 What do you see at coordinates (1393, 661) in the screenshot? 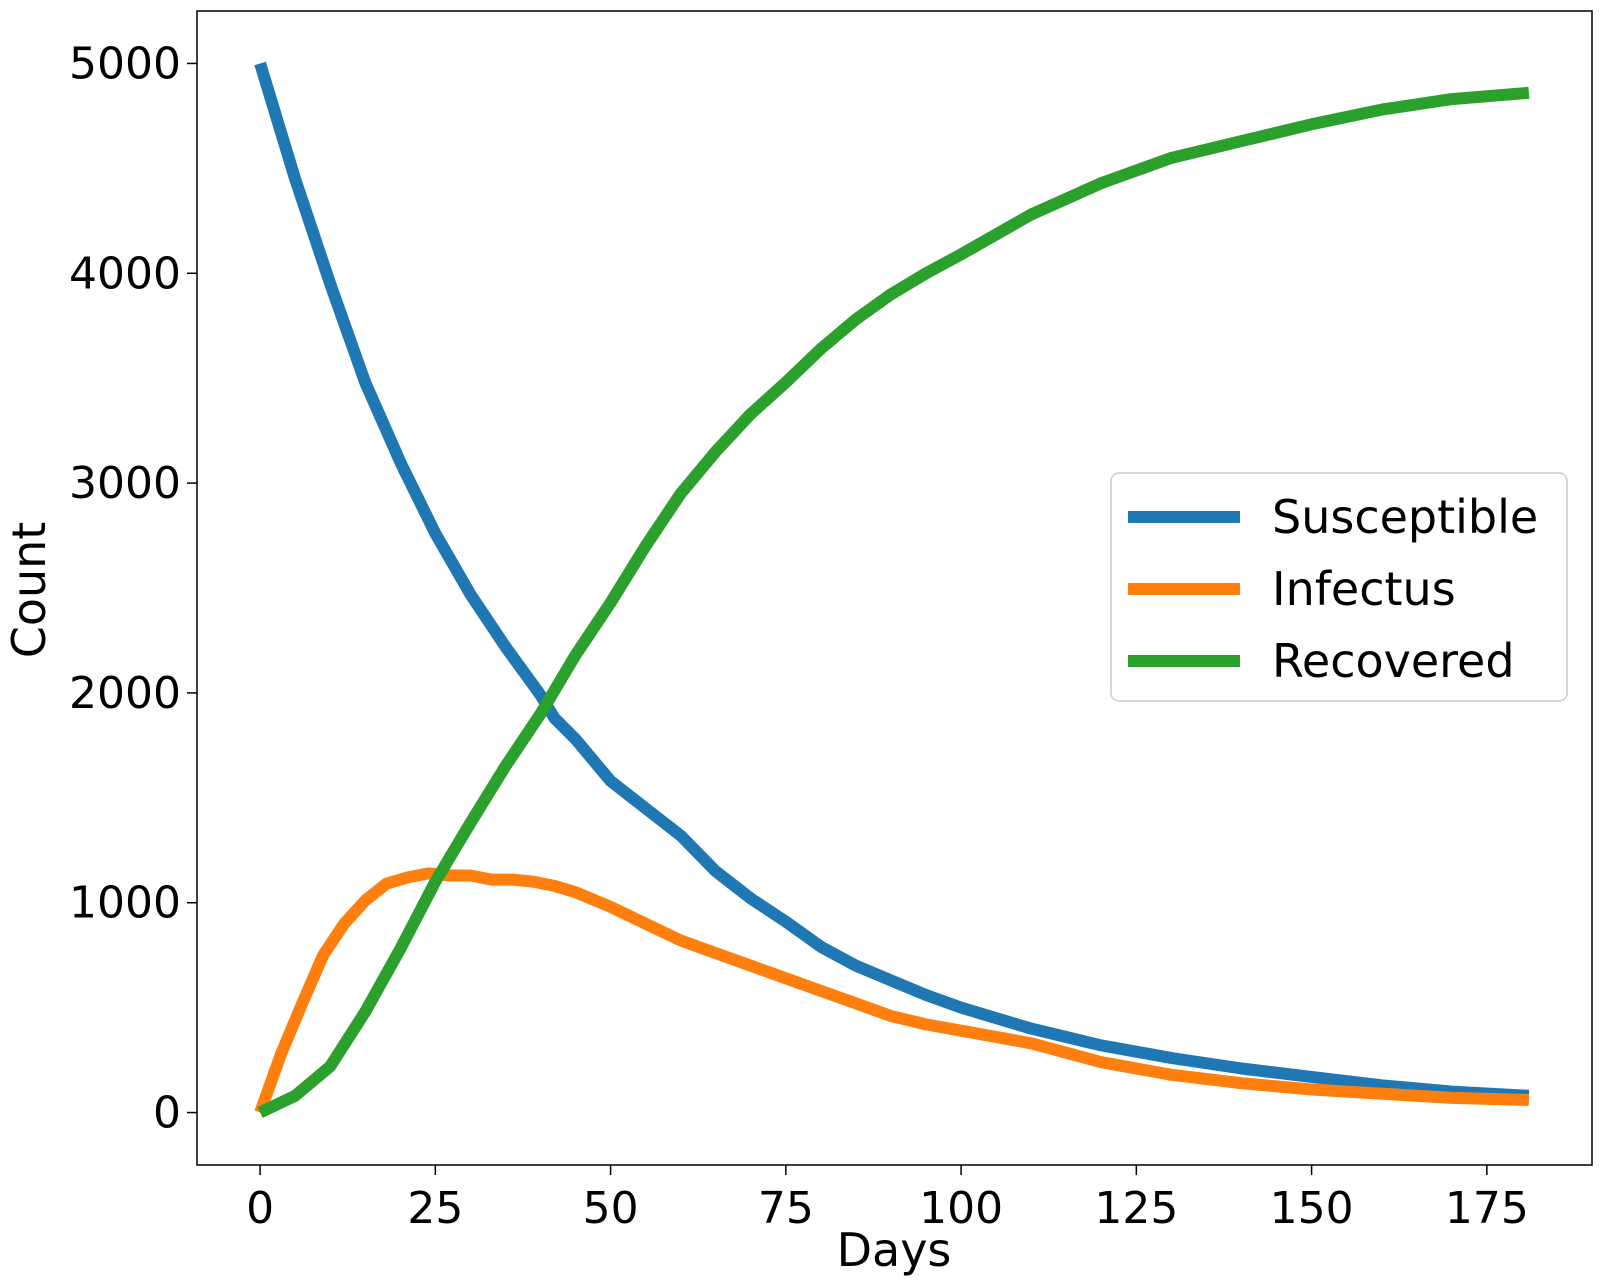
I see `legend-label-recovered: Recovered` at bounding box center [1393, 661].